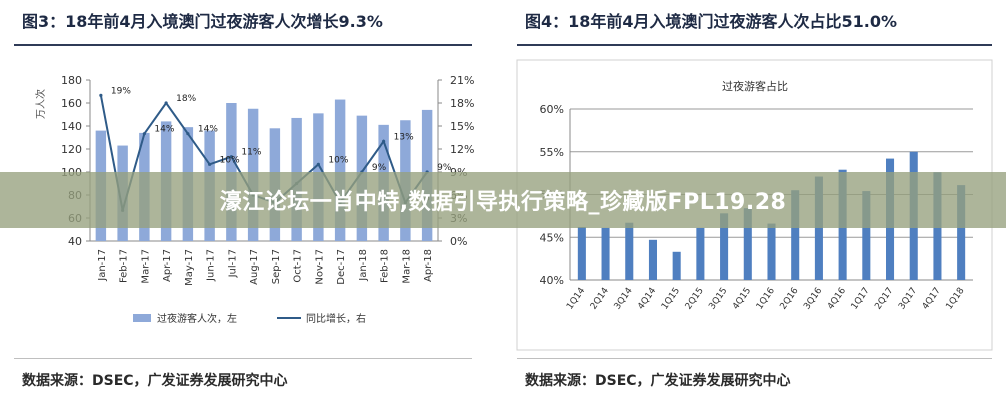 This screenshot has width=1006, height=400. What do you see at coordinates (576, 299) in the screenshot?
I see `right-x-tick-label: 1Q14` at bounding box center [576, 299].